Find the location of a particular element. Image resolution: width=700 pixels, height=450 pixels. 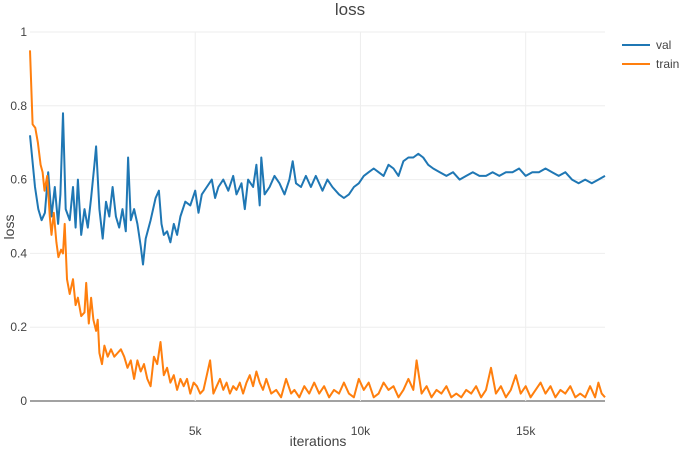

y-tick-label: 0.4 is located at coordinates (18, 253).